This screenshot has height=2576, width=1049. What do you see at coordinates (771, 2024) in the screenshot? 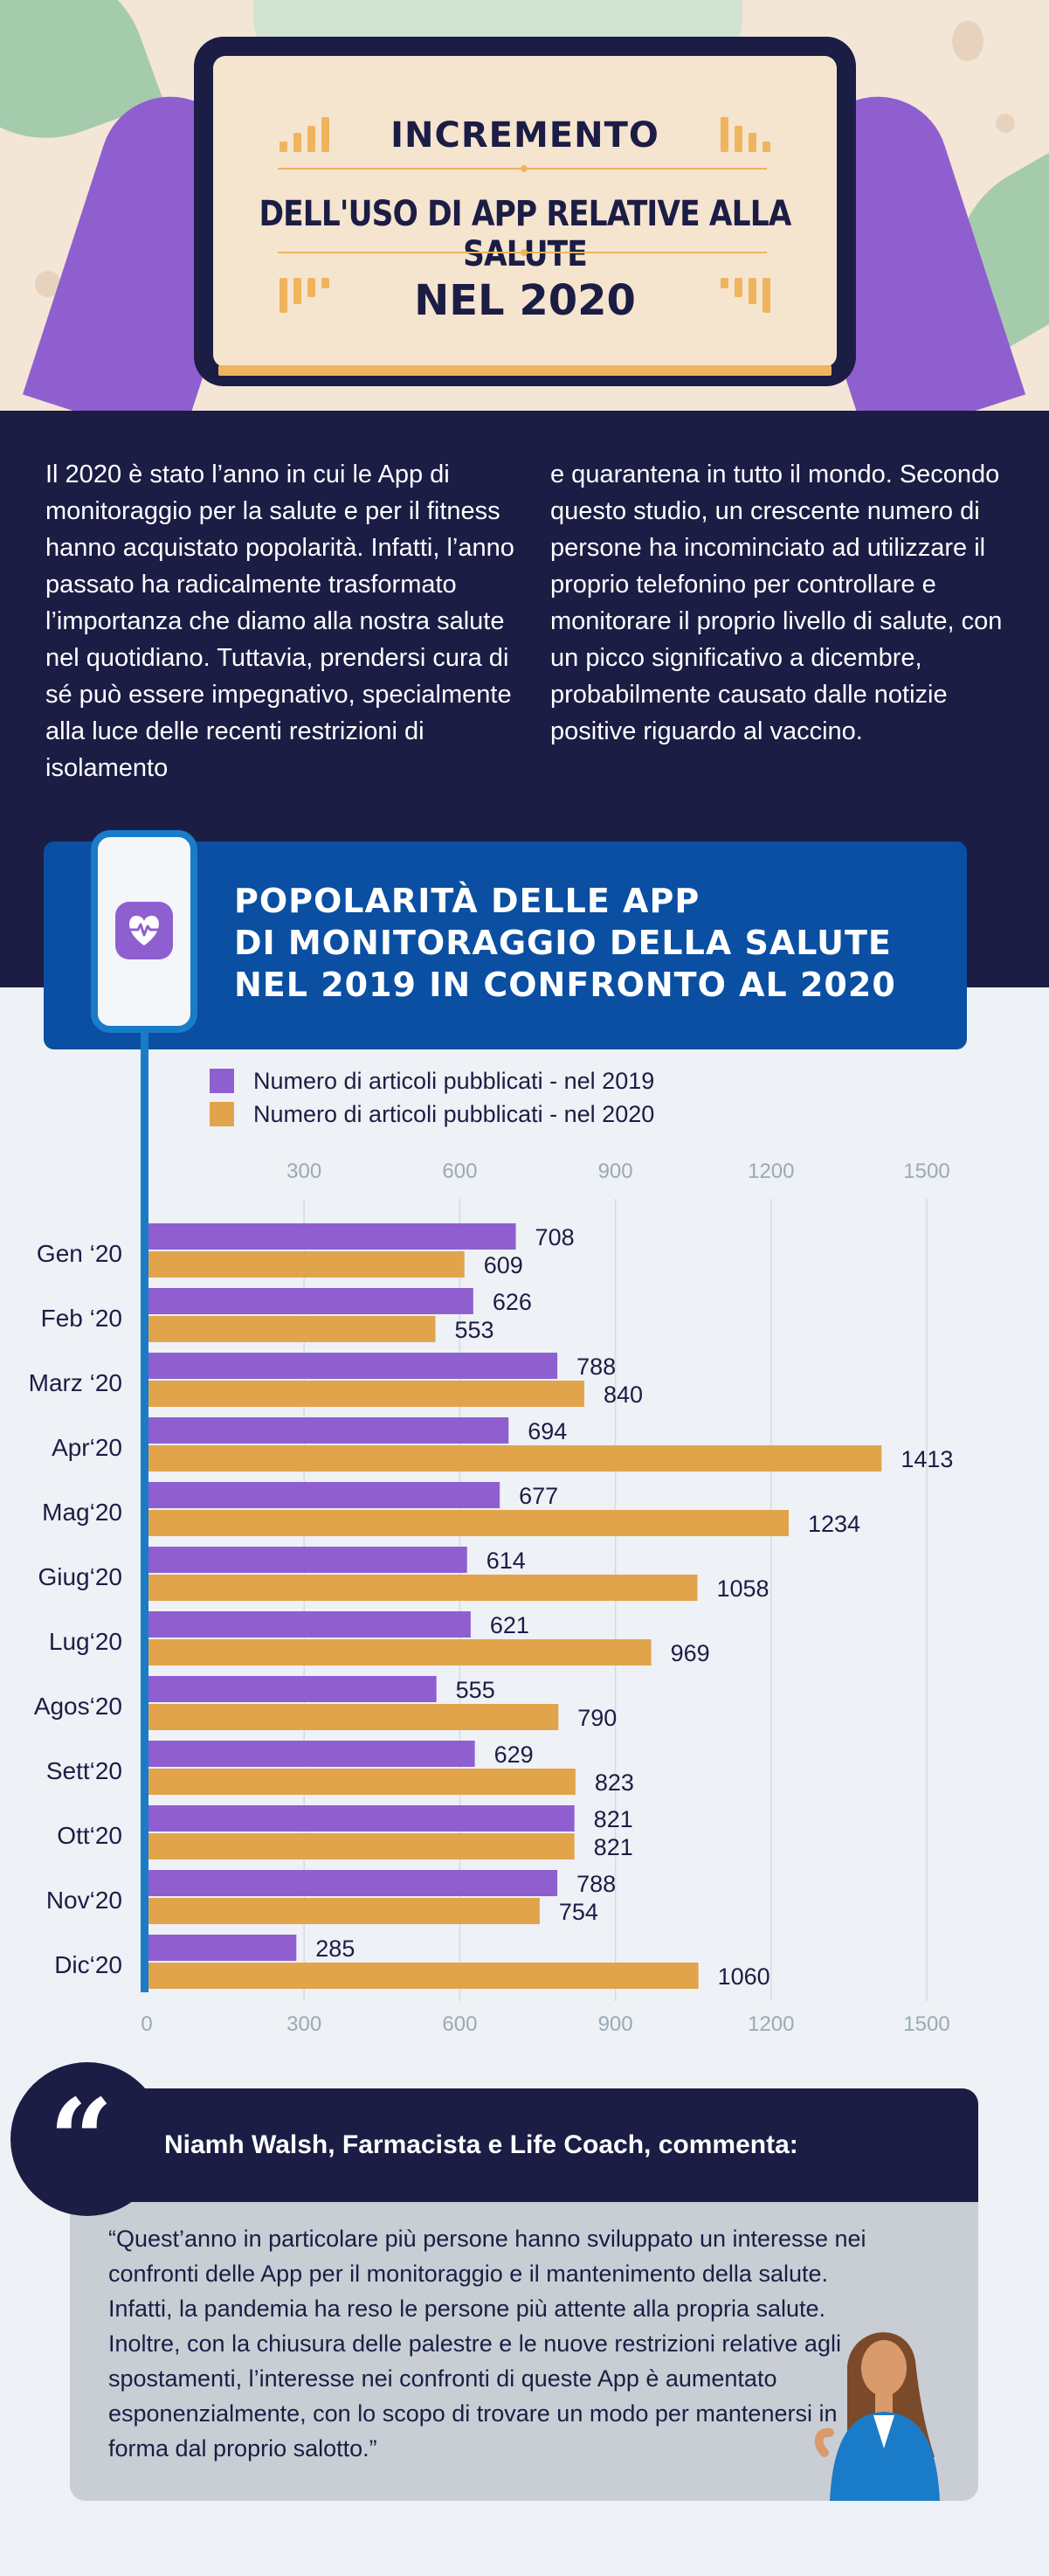
I see `x-tick-label-bottom: 1200` at bounding box center [771, 2024].